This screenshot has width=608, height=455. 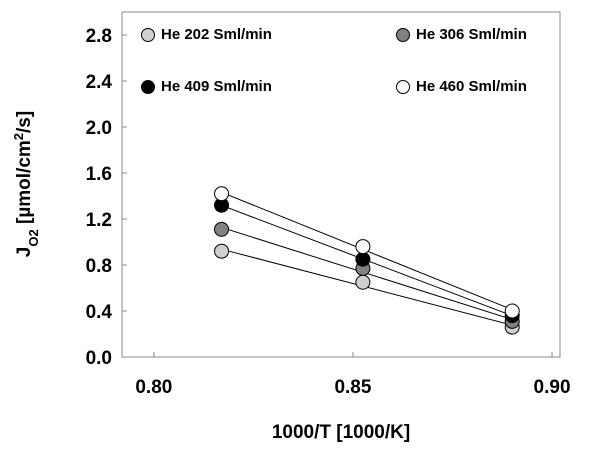 I want to click on x-axis-label: 1000/T [1000/K], so click(x=341, y=432).